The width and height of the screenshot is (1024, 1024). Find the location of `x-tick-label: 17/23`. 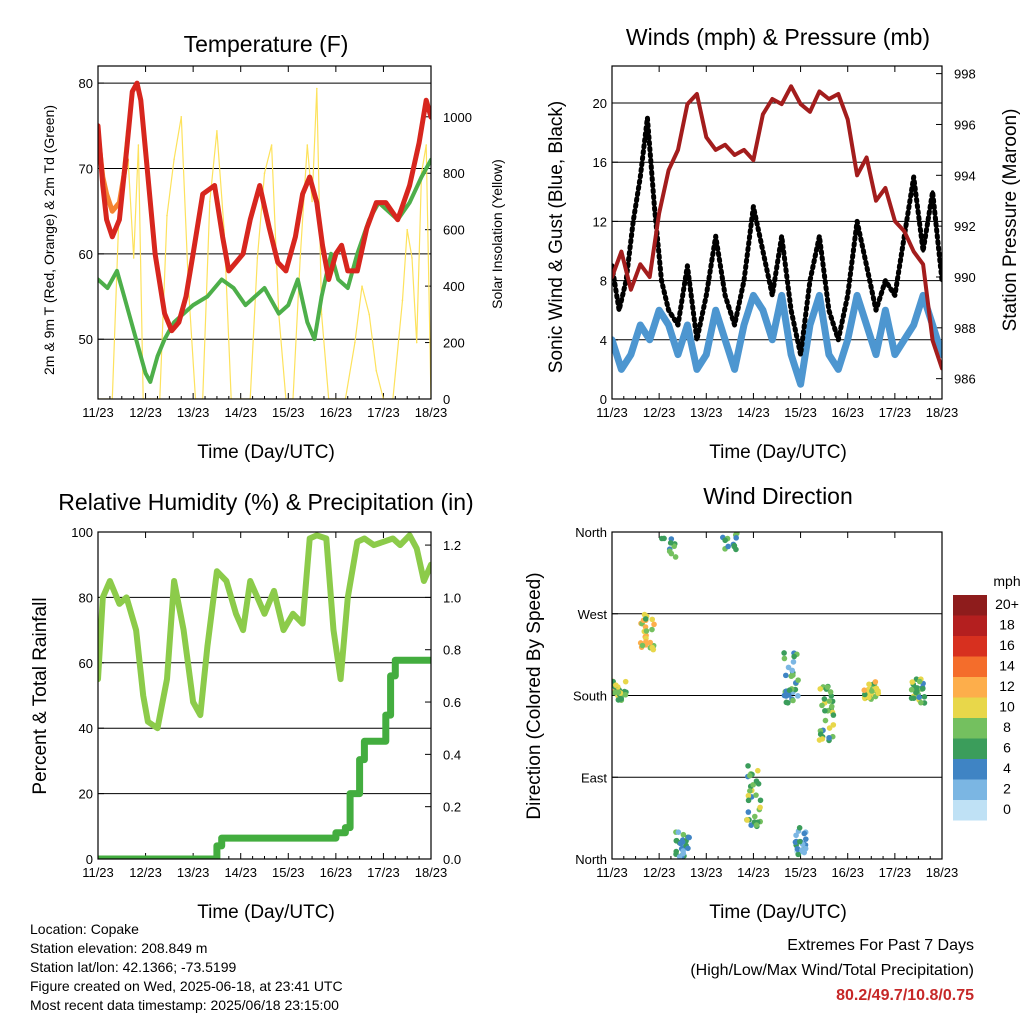

x-tick-label: 17/23 is located at coordinates (895, 872).